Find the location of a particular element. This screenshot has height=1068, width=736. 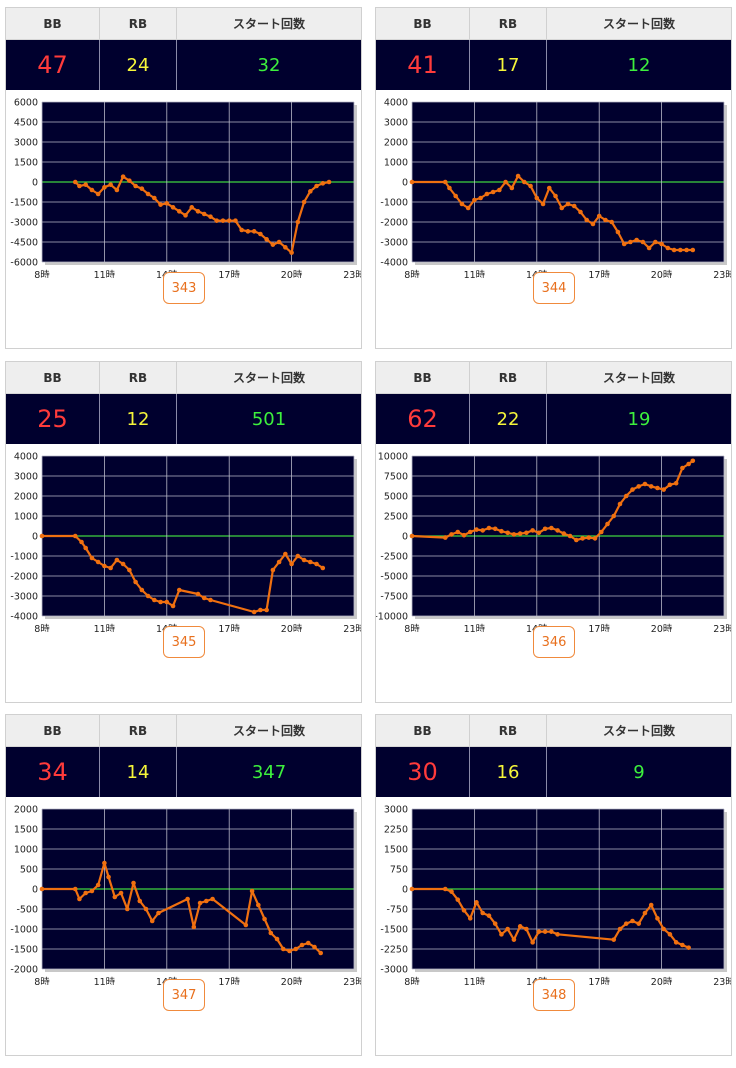

y-tick-label: -3000 is located at coordinates (394, 243).